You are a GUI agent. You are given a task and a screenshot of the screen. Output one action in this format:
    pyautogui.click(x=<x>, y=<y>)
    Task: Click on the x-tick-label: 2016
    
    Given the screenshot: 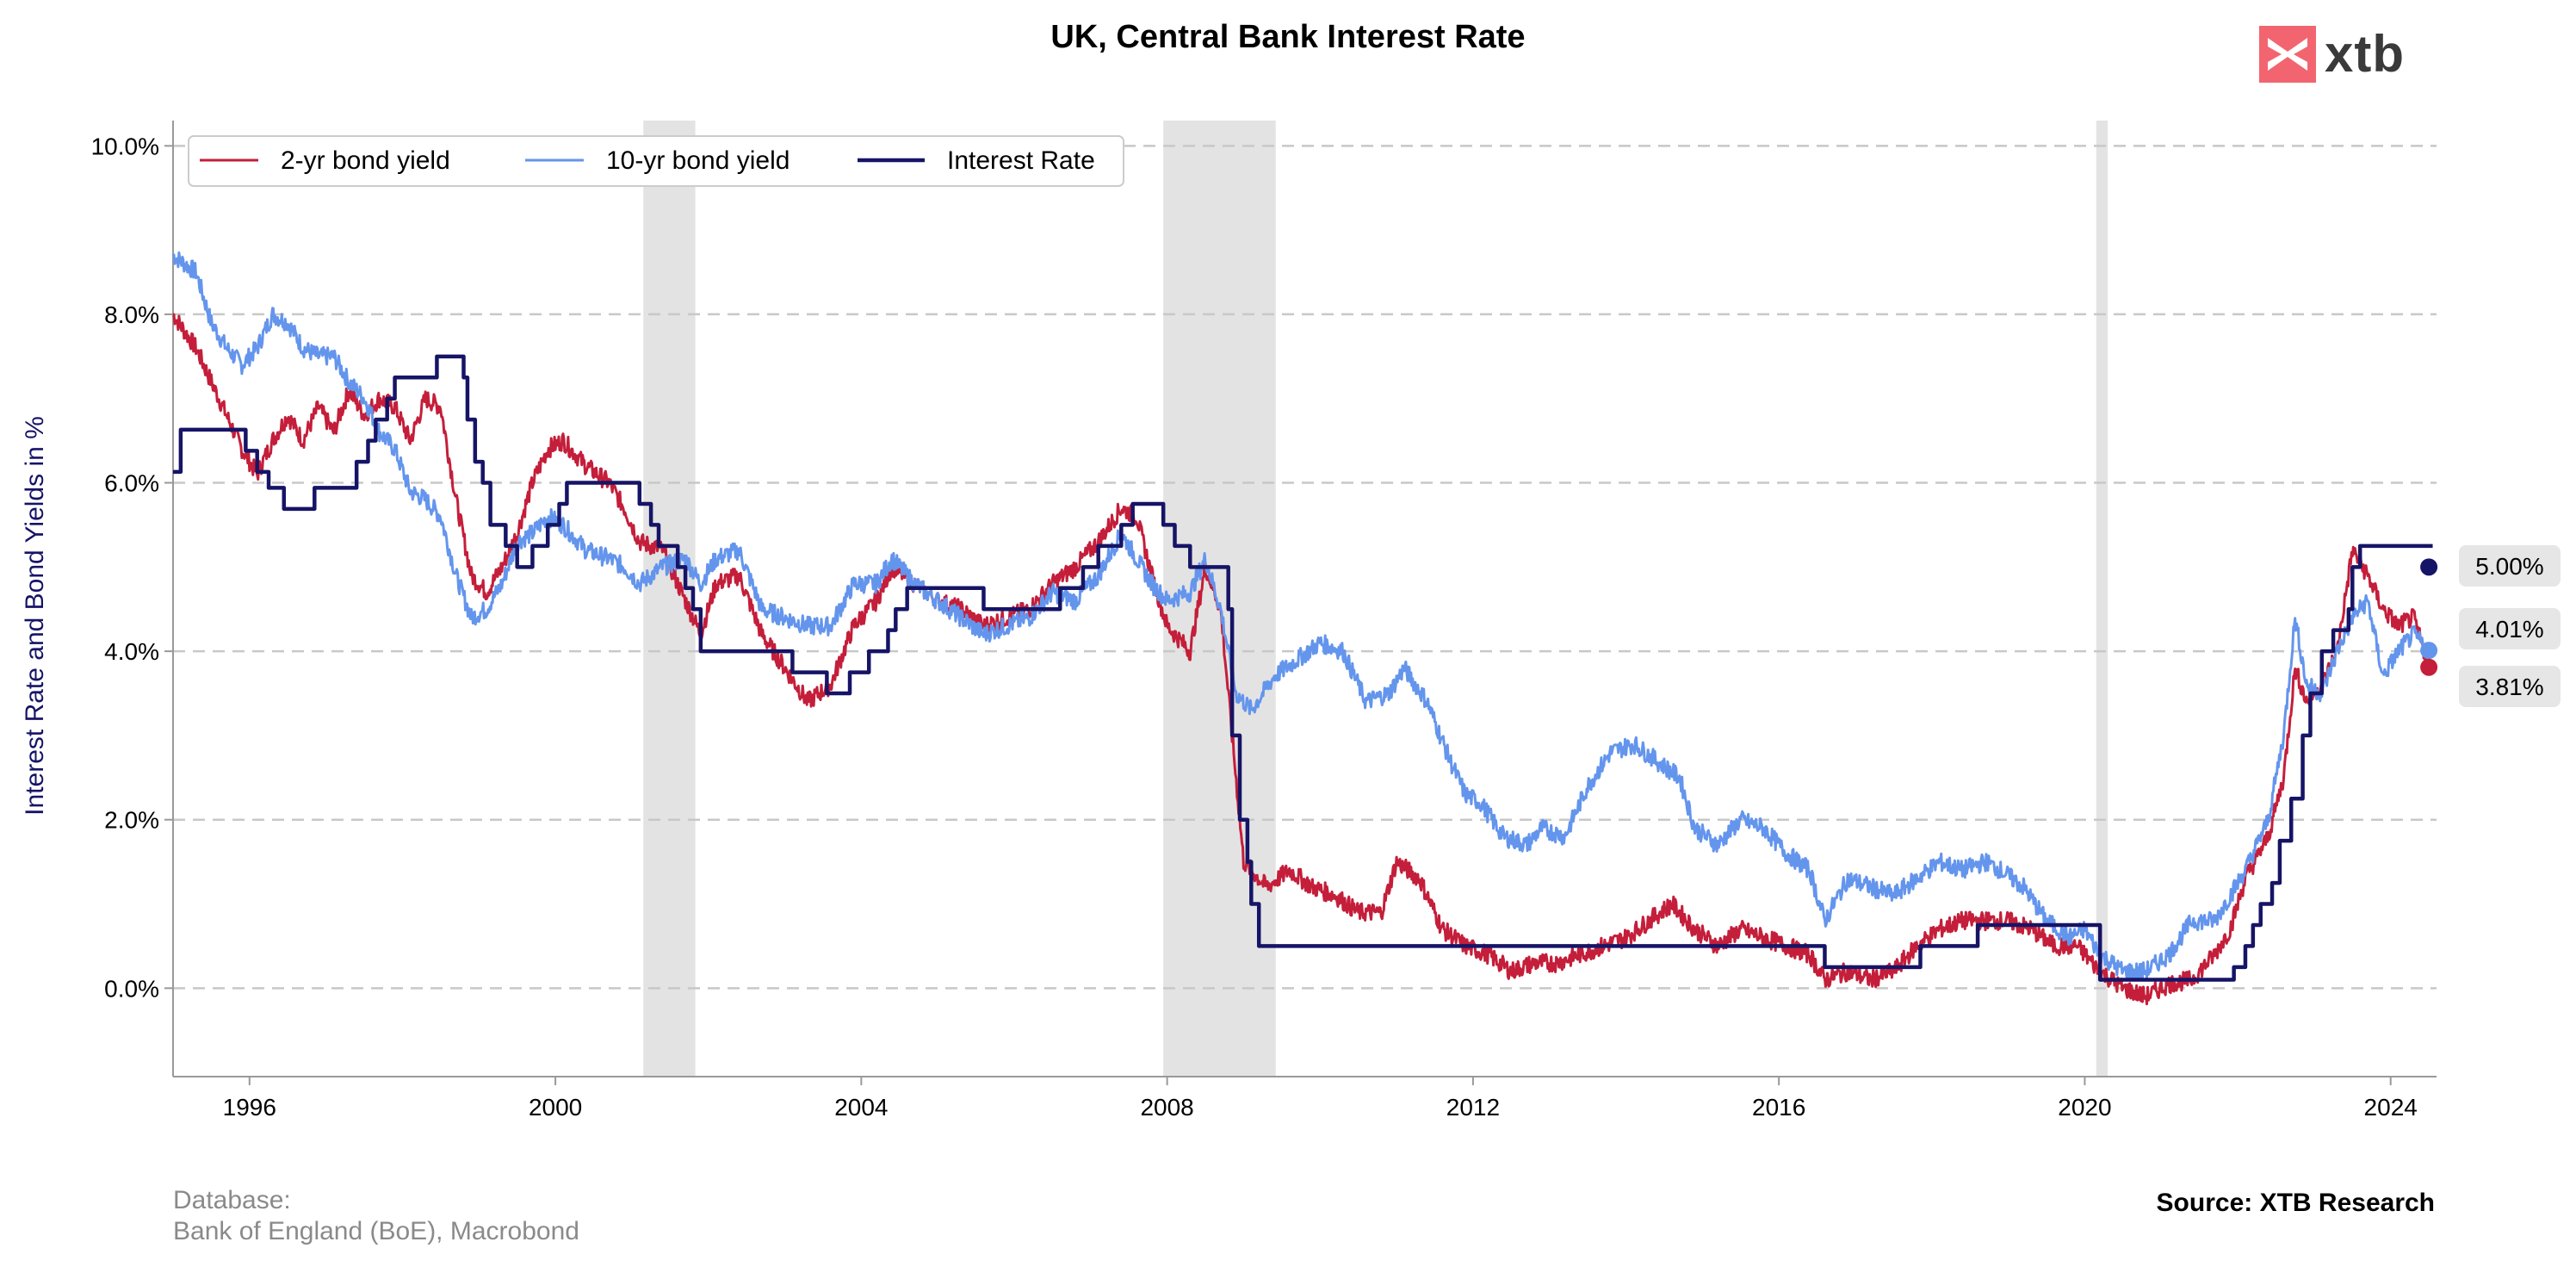 What is the action you would take?
    pyautogui.click(x=1778, y=1107)
    